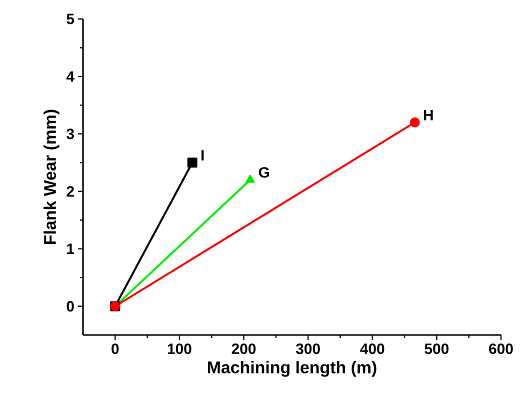 This screenshot has height=416, width=524. What do you see at coordinates (292, 368) in the screenshot?
I see `x-axis-title: Machining length (m)` at bounding box center [292, 368].